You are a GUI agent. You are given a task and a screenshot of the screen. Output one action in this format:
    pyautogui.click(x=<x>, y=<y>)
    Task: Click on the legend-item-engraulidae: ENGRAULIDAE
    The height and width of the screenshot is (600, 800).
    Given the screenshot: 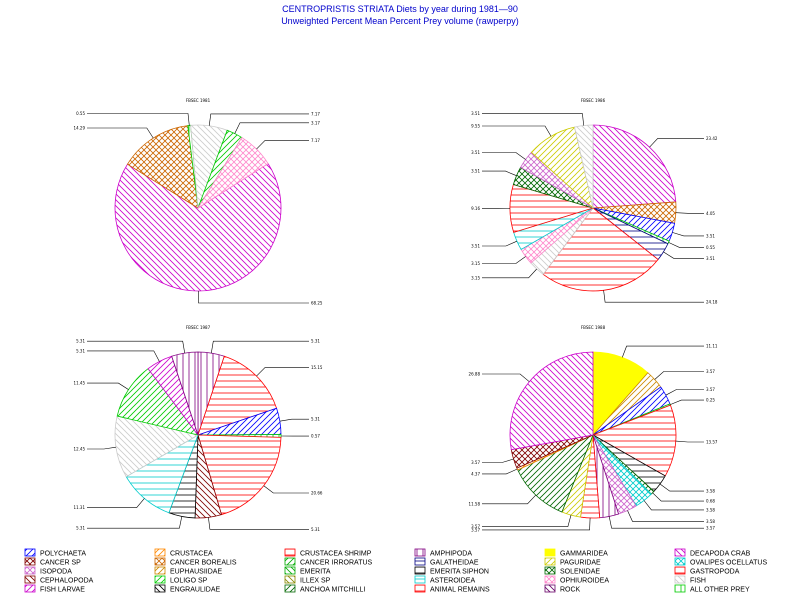 What is the action you would take?
    pyautogui.click(x=187, y=589)
    